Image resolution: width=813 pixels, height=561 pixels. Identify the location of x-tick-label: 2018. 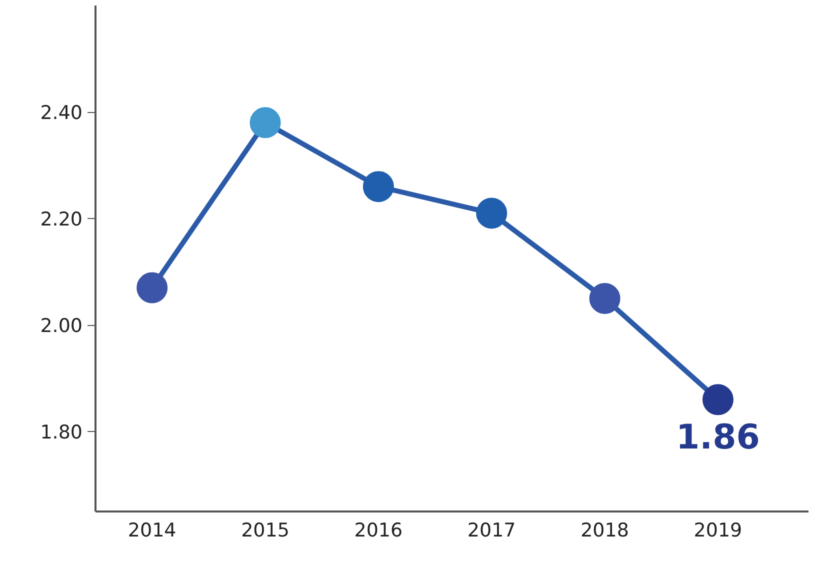
(604, 531).